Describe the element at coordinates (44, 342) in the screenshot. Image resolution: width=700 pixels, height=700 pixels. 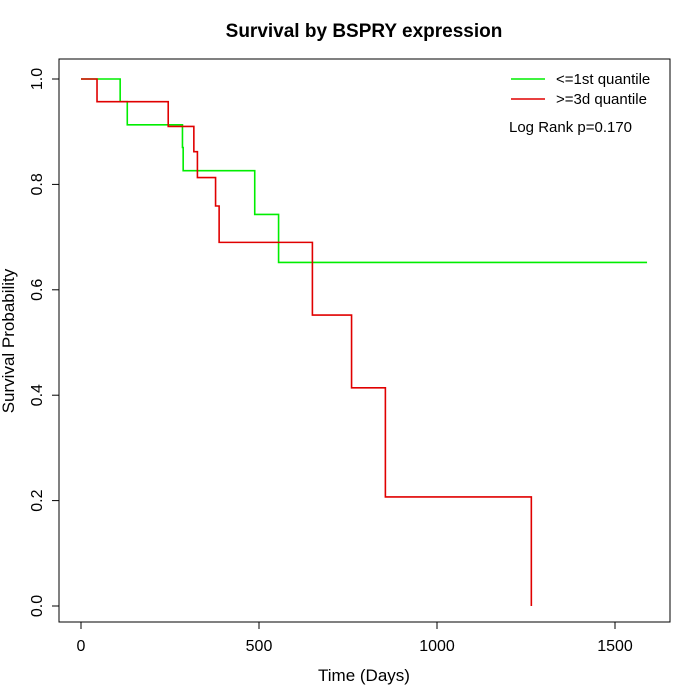
I see `y-axis: 0.0 0.2 0.4 0.6 0.8 1.0` at that location.